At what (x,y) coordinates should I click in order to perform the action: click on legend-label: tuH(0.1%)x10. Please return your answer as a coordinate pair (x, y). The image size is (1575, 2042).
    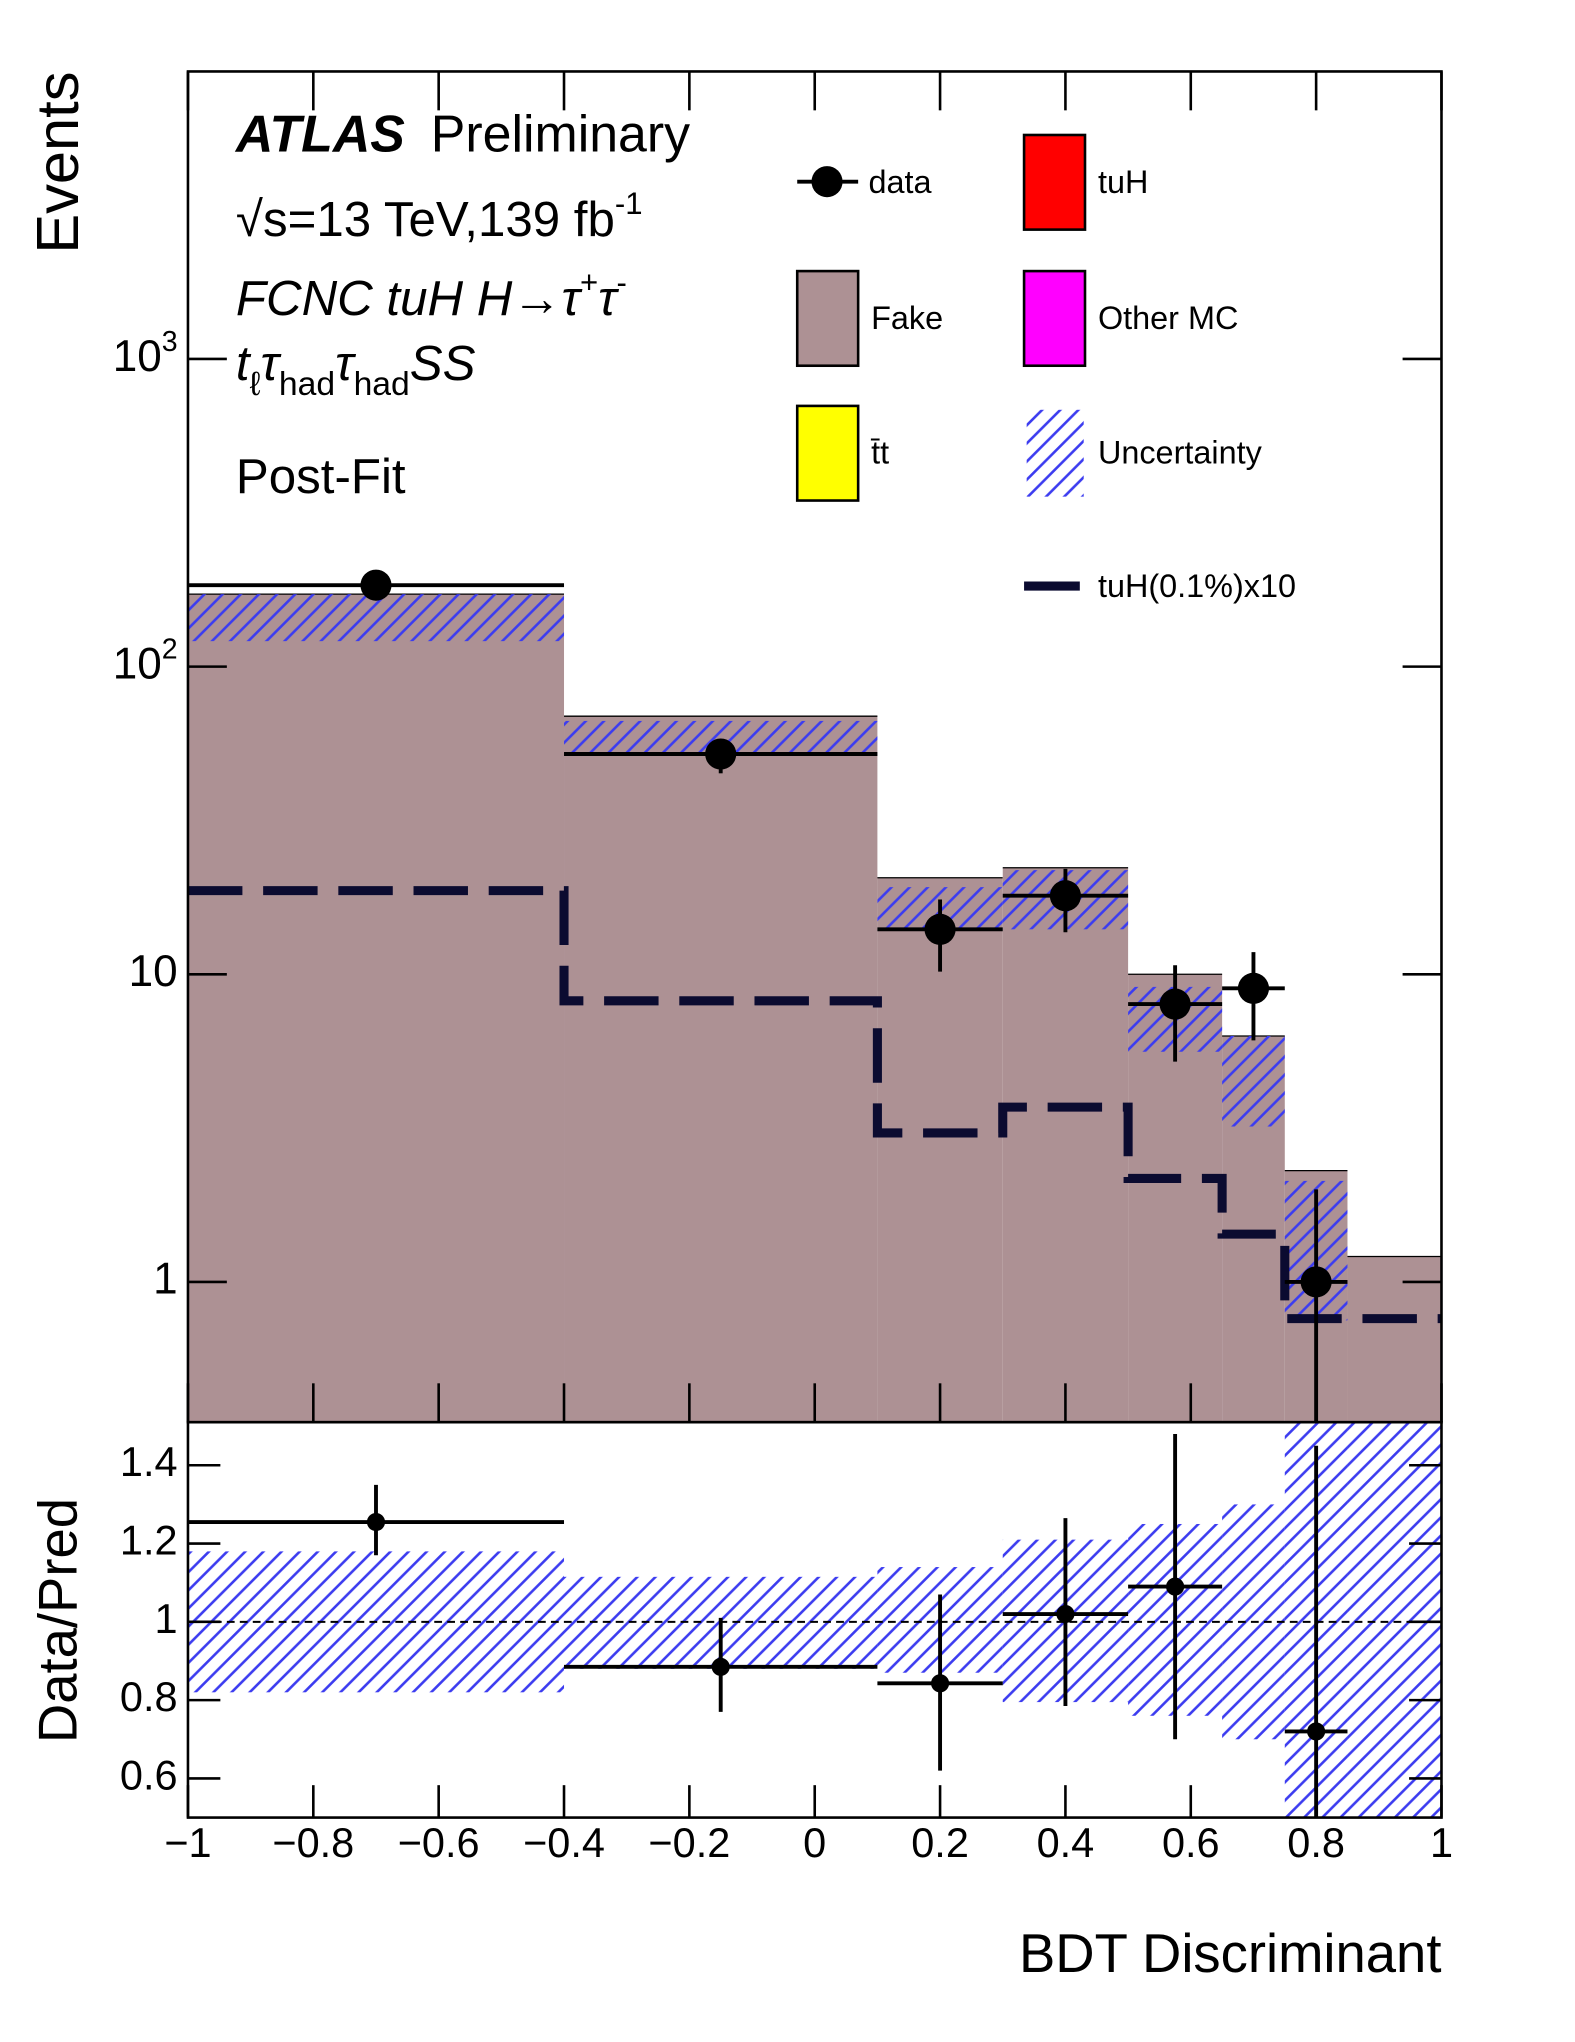
    Looking at the image, I should click on (1197, 586).